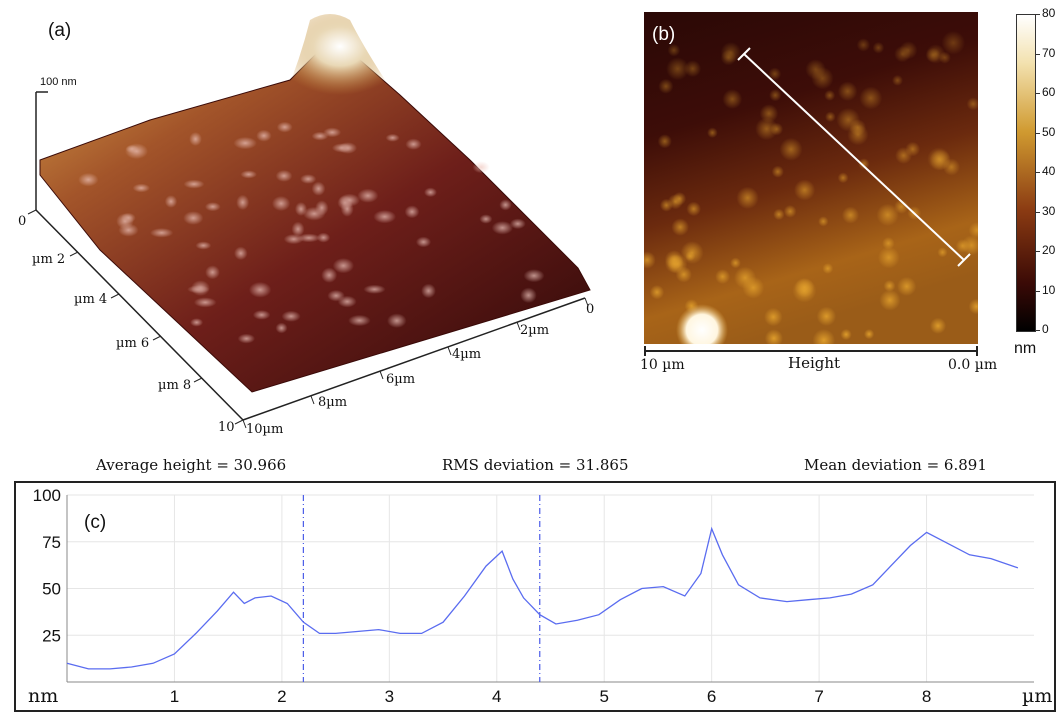 The height and width of the screenshot is (718, 1064). I want to click on colorbar-tick-label: 10, so click(1049, 289).